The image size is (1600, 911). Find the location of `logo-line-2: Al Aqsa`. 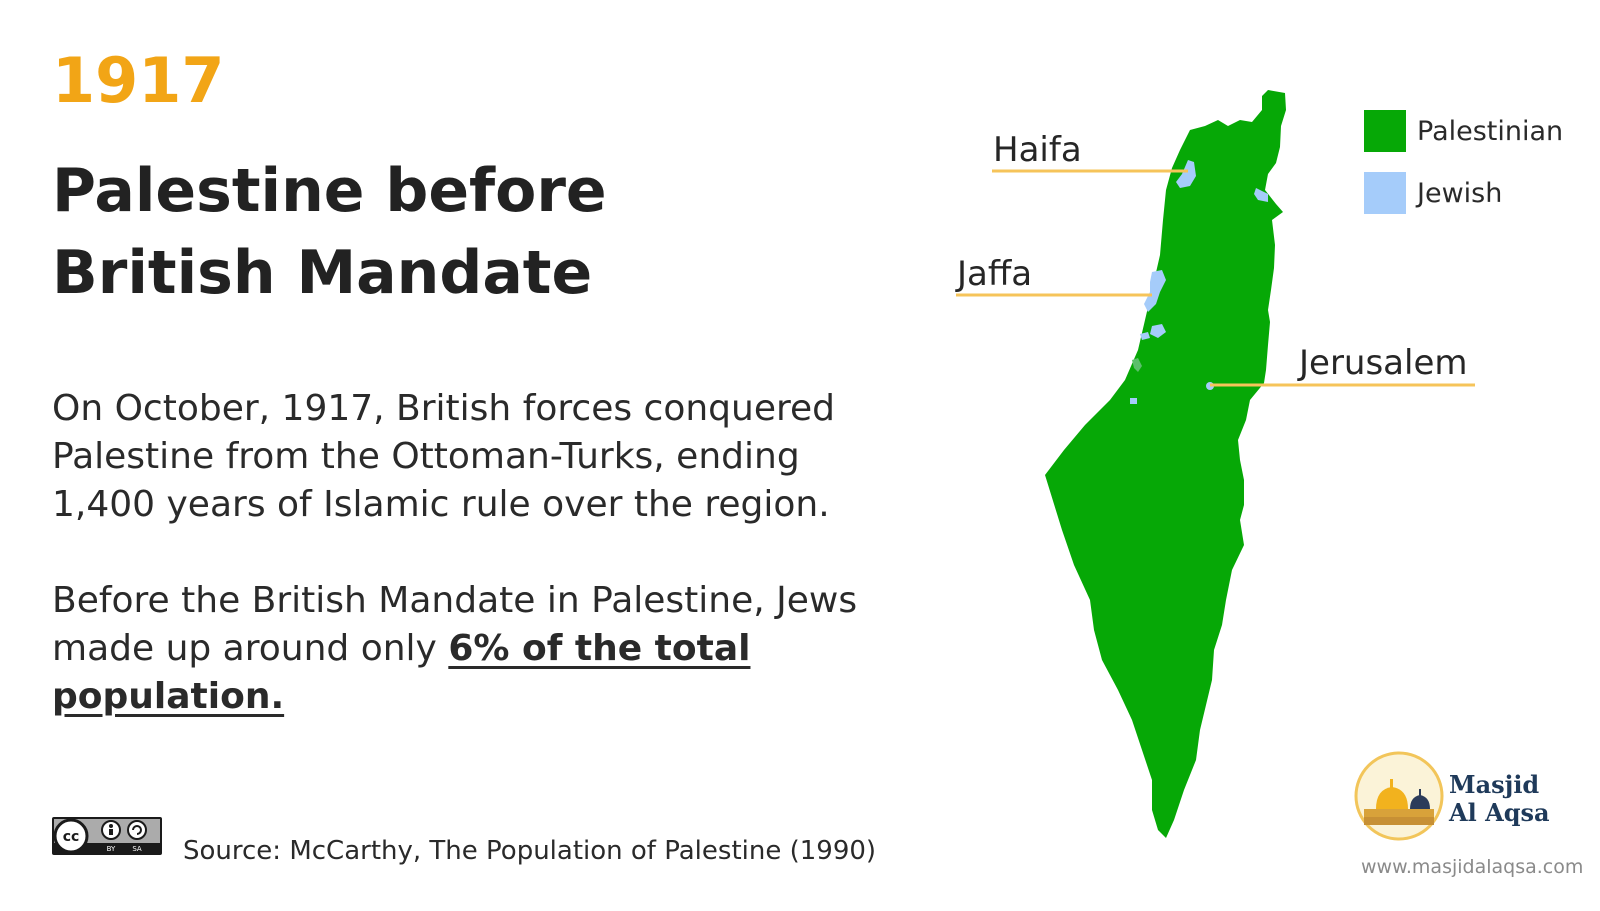

logo-line-2: Al Aqsa is located at coordinates (1499, 812).